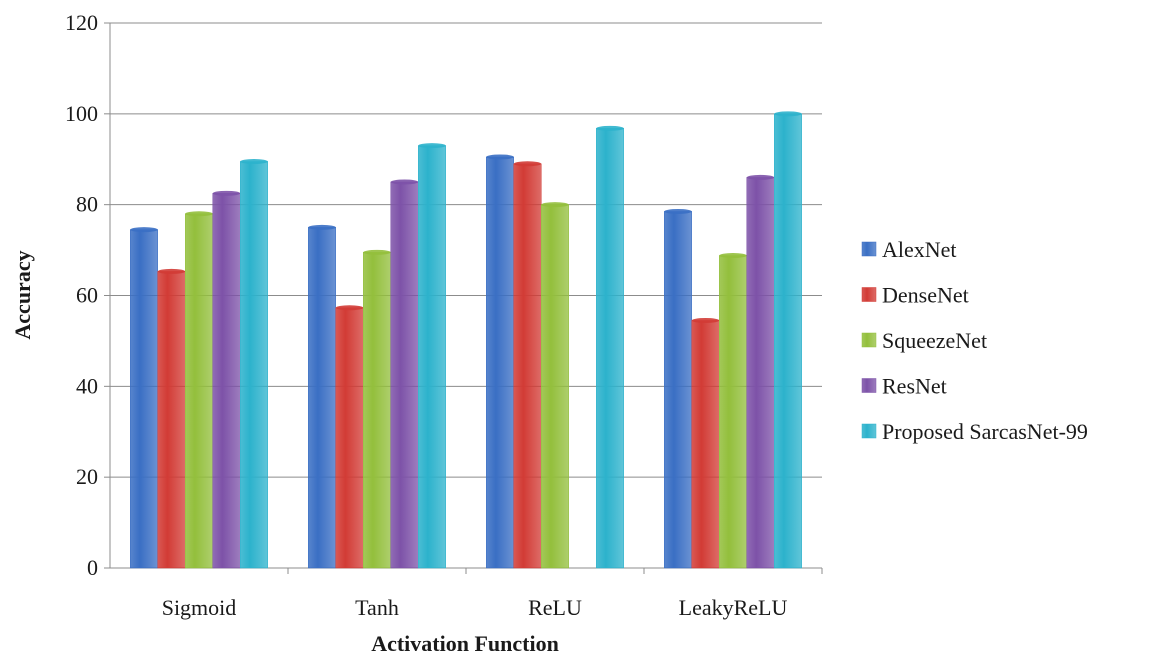 The image size is (1153, 657). I want to click on bar-squeezenet-leakyrelu, so click(733, 411).